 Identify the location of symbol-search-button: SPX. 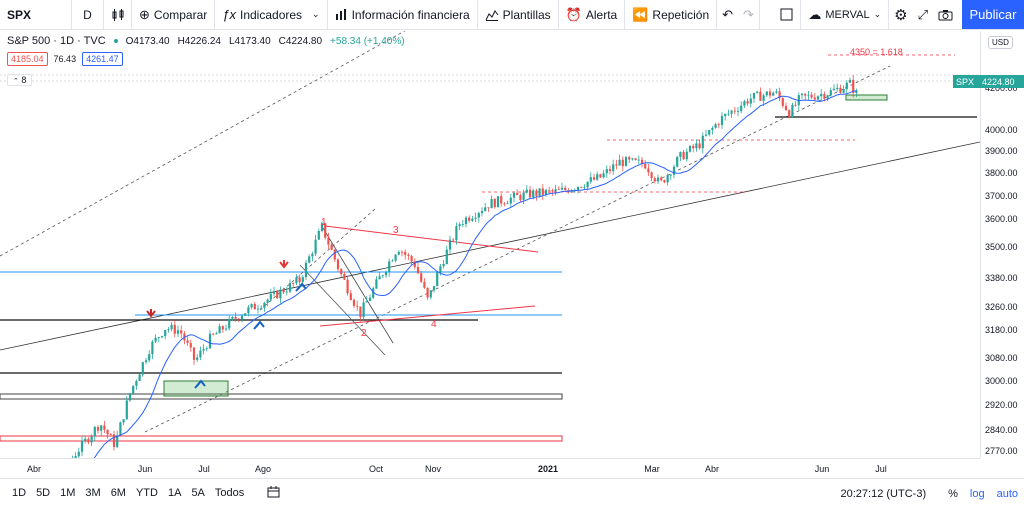
(36, 15).